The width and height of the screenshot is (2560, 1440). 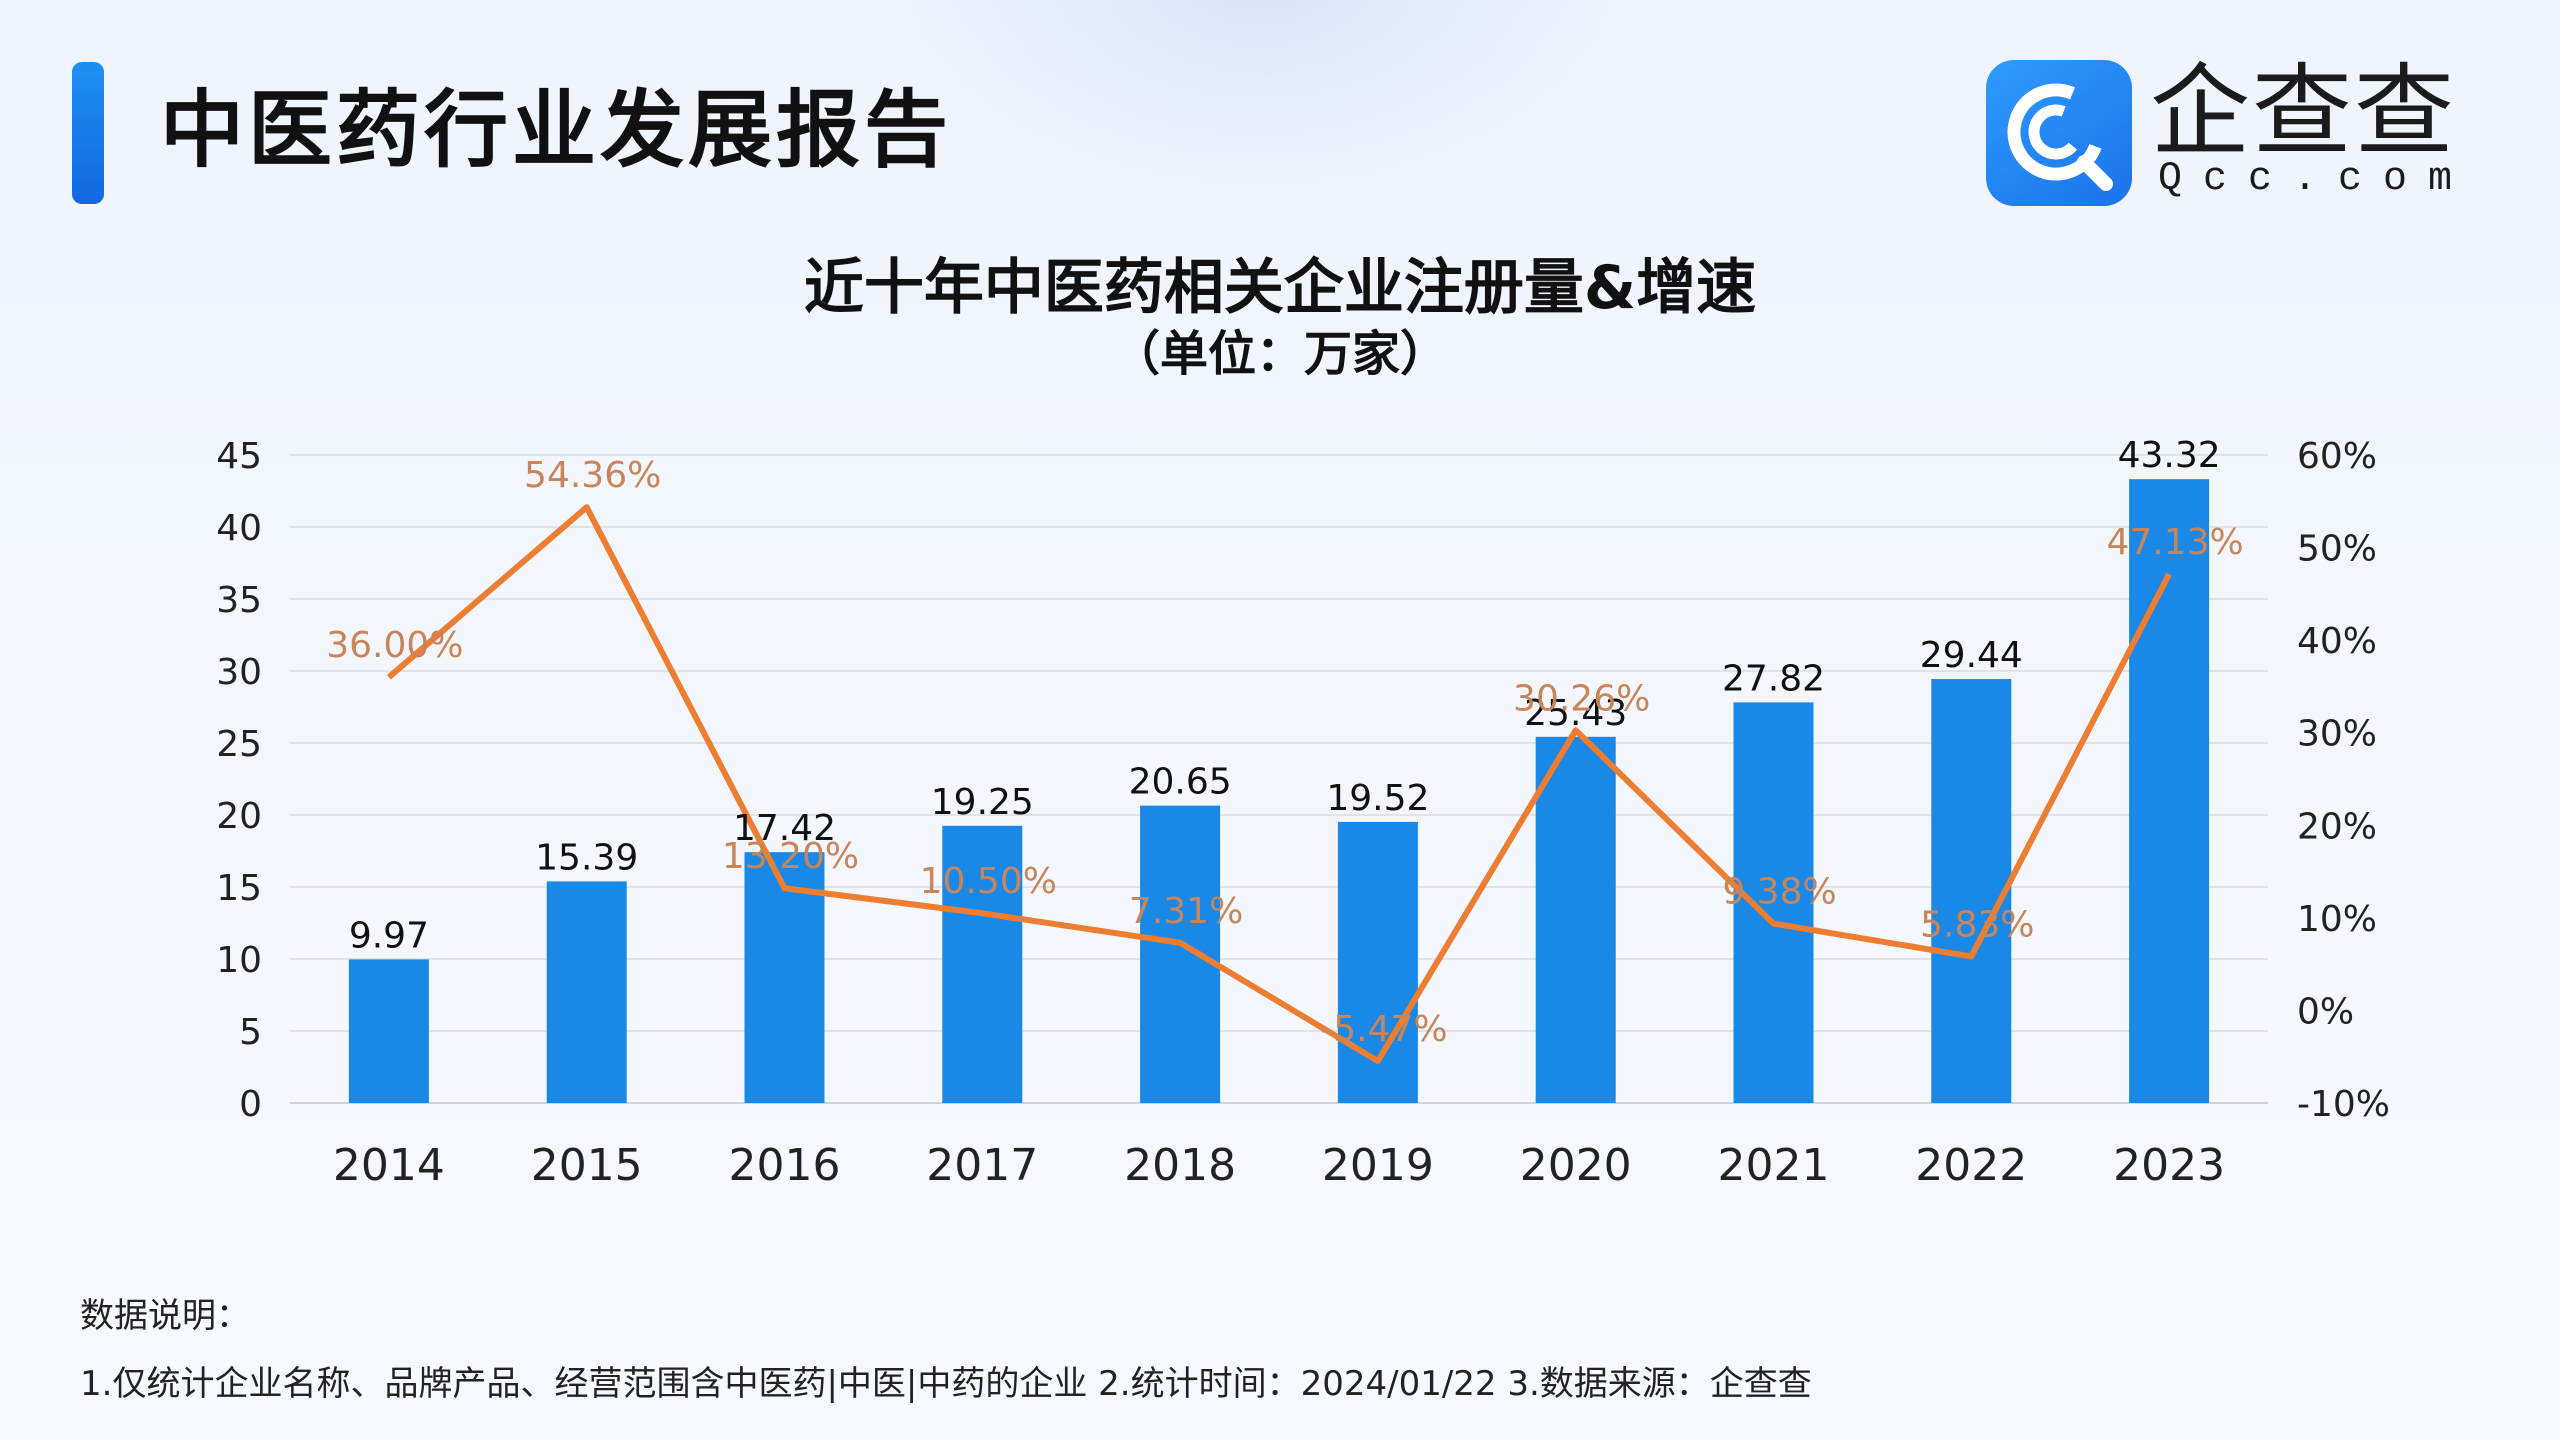 What do you see at coordinates (2337, 826) in the screenshot?
I see `y-right-tick-label: 20%` at bounding box center [2337, 826].